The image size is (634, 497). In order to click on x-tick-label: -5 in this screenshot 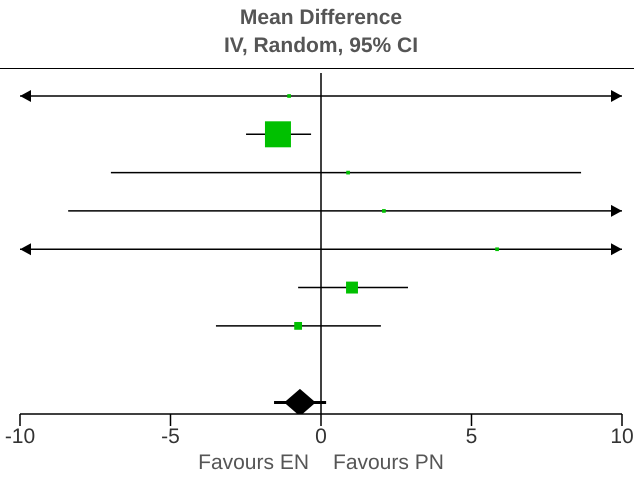, I will do `click(170, 436)`.